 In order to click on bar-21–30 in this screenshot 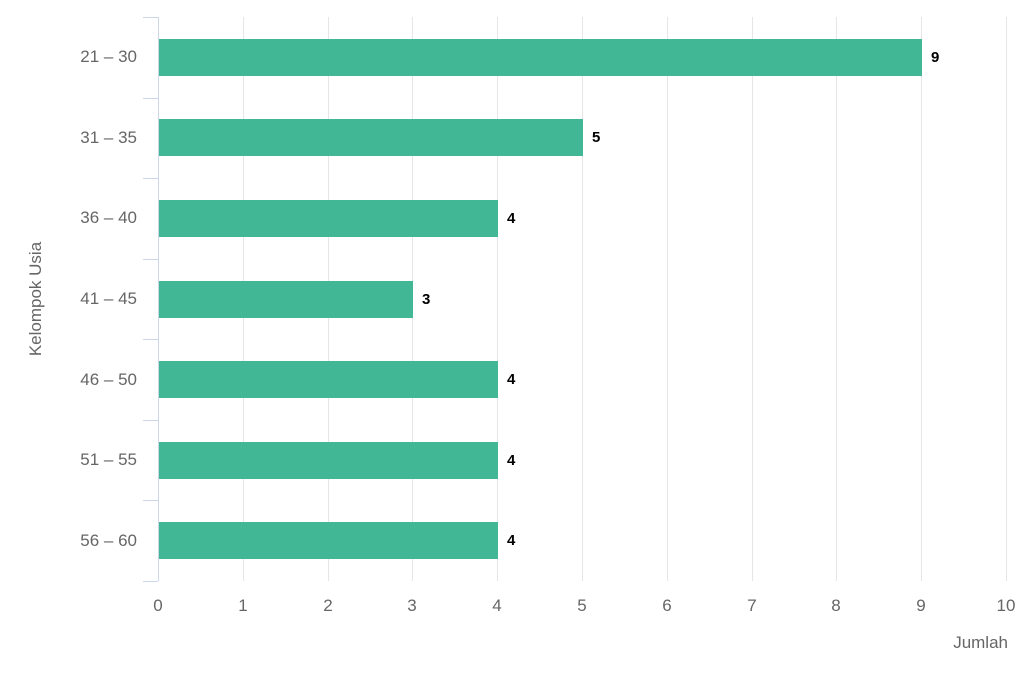, I will do `click(540, 57)`.